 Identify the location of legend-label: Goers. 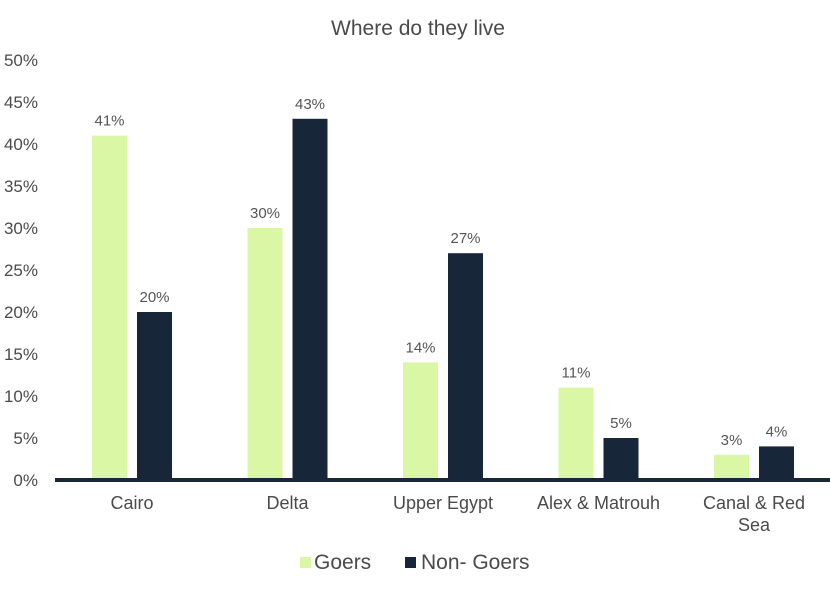
(342, 562).